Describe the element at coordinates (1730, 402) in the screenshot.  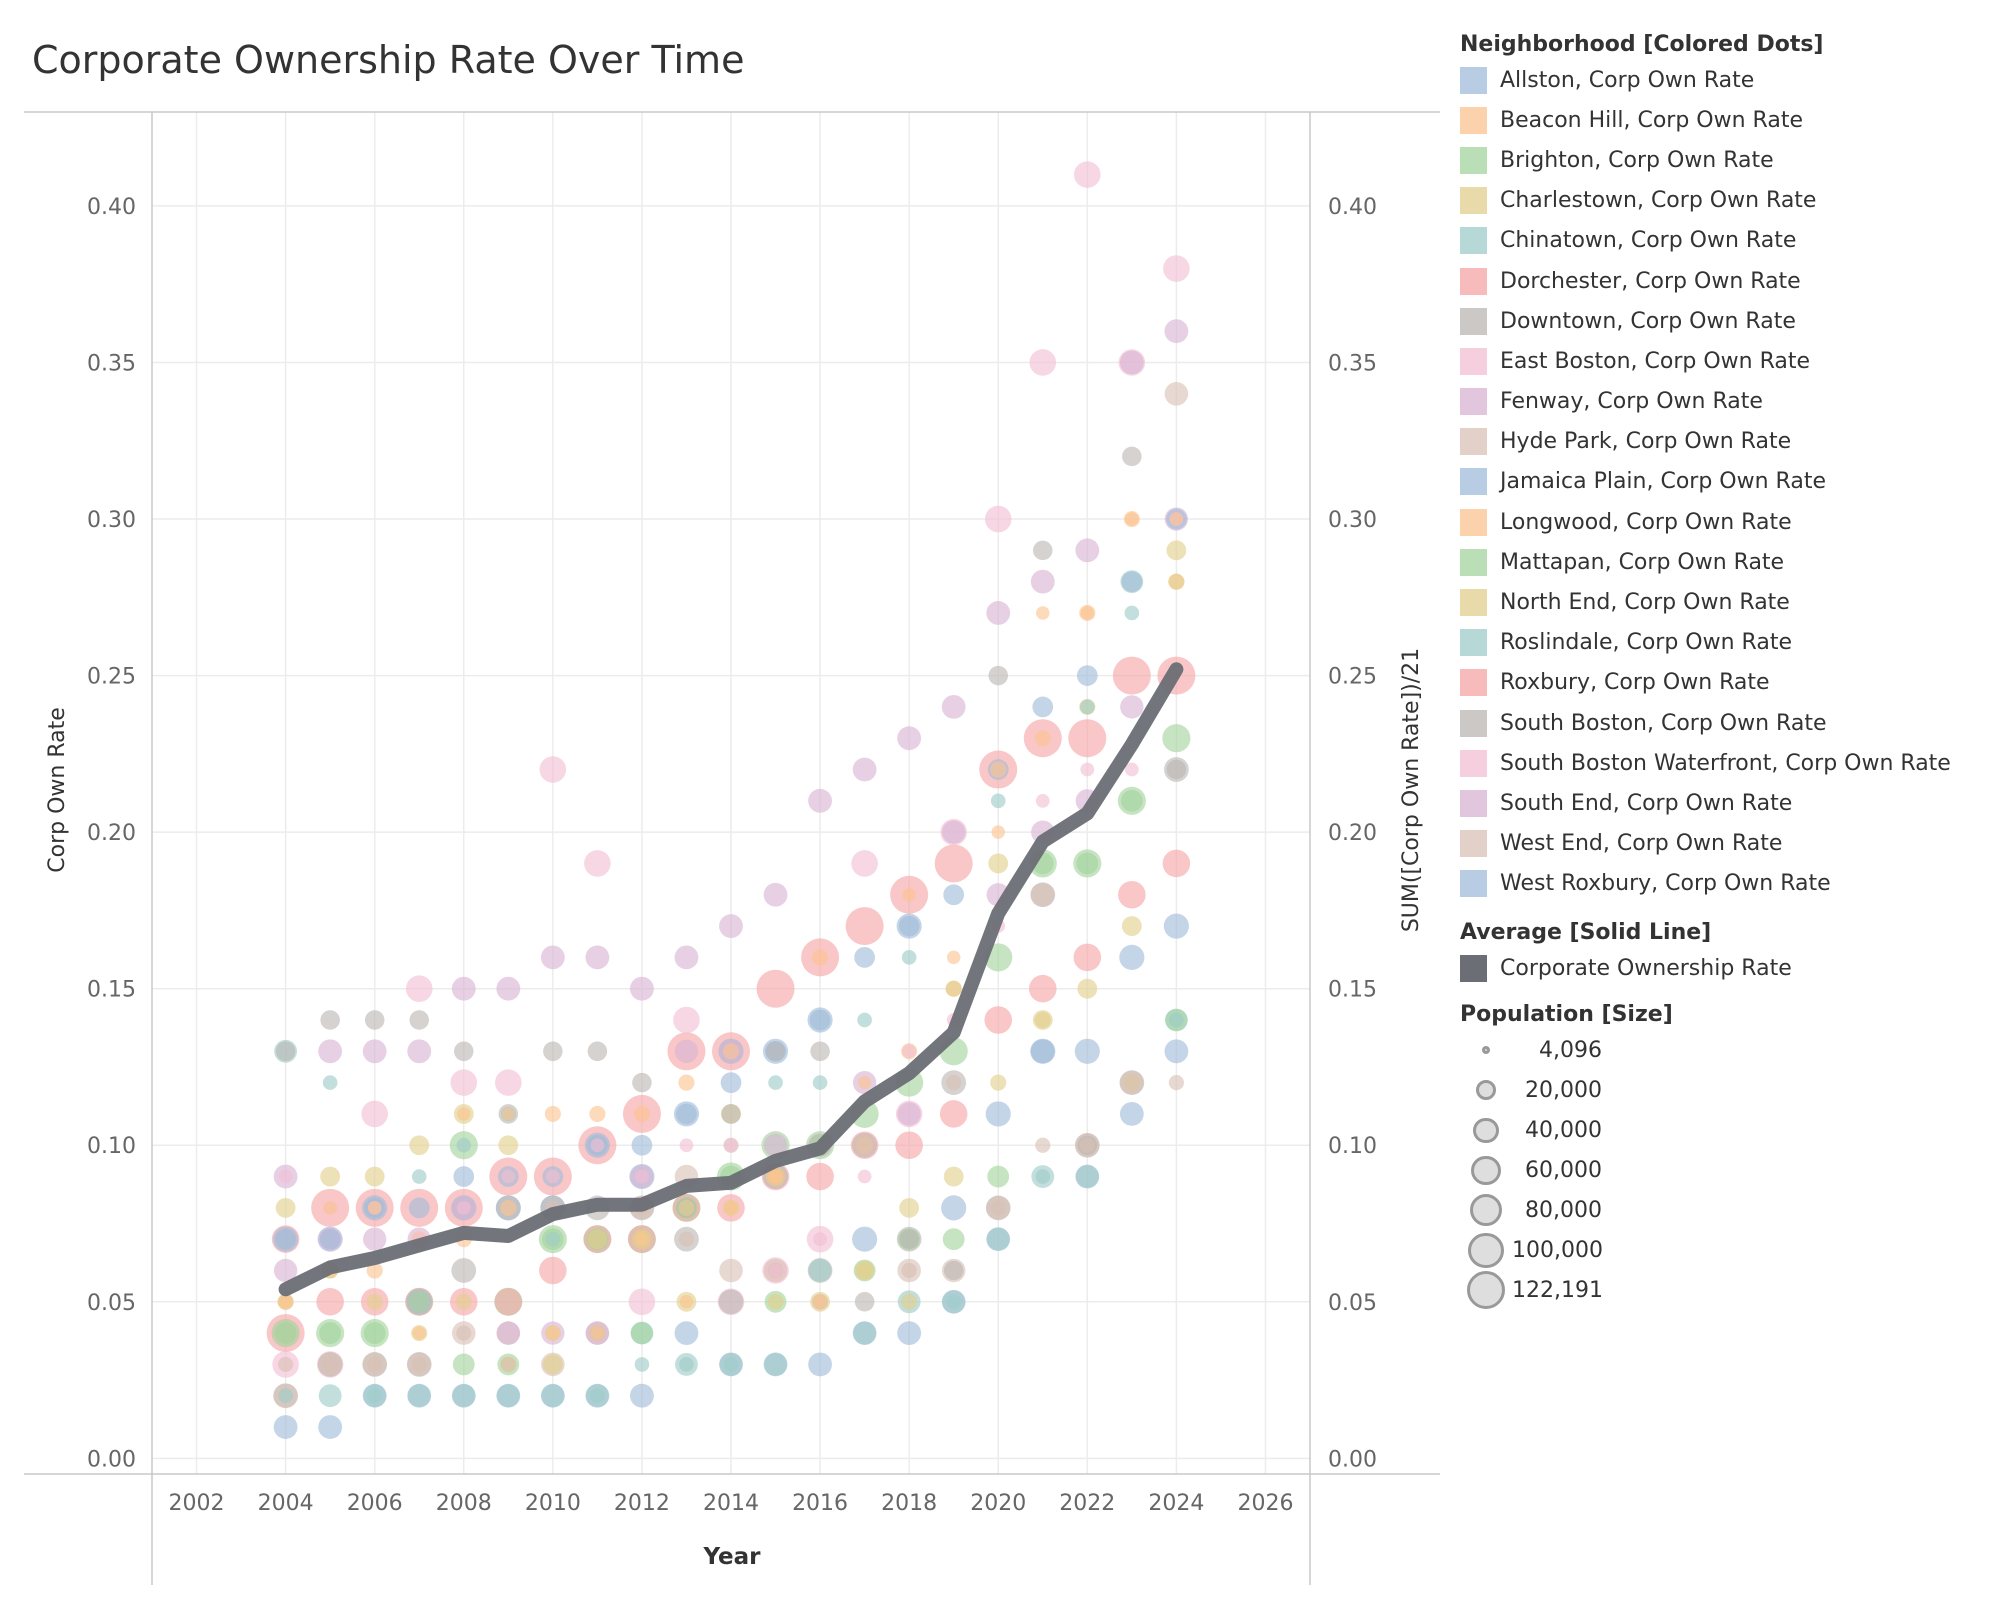
I see `legend-item: Fenway, Corp Own Rate` at that location.